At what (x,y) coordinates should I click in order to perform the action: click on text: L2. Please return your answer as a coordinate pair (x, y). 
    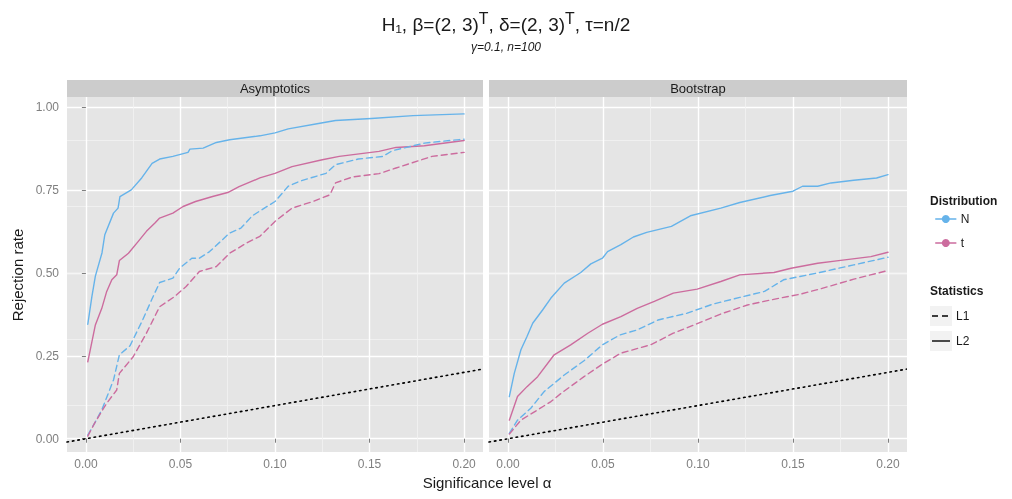
    Looking at the image, I should click on (963, 341).